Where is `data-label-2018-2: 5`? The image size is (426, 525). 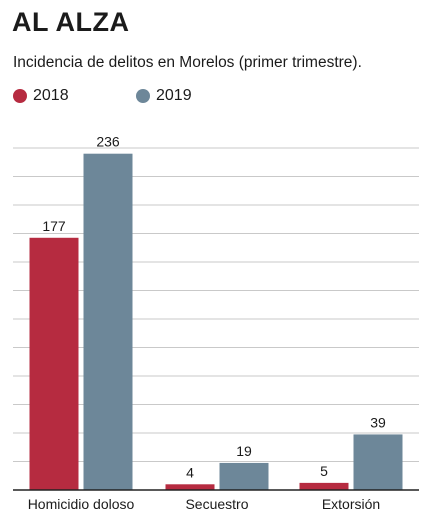
data-label-2018-2: 5 is located at coordinates (324, 471).